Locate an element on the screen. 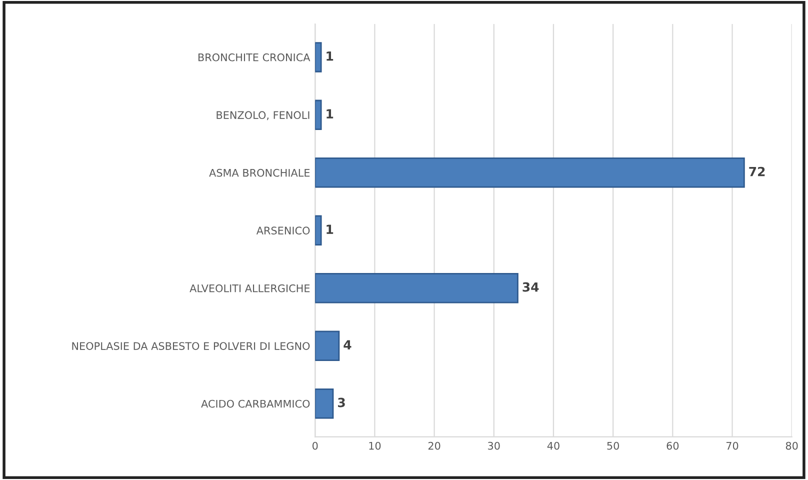 The height and width of the screenshot is (480, 808). data-label: 3 is located at coordinates (341, 403).